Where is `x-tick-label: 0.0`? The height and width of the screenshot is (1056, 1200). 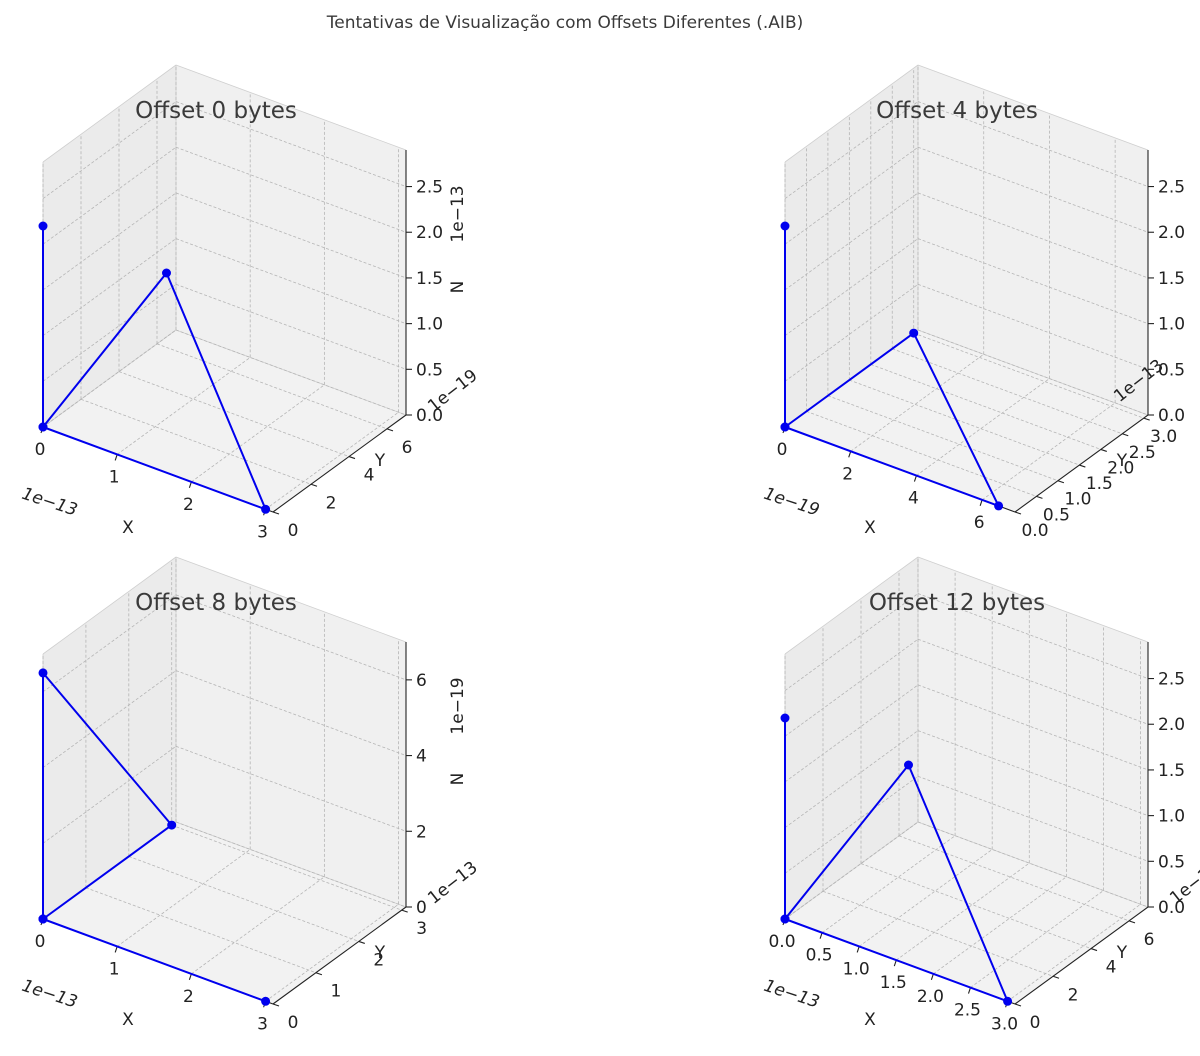 x-tick-label: 0.0 is located at coordinates (781, 942).